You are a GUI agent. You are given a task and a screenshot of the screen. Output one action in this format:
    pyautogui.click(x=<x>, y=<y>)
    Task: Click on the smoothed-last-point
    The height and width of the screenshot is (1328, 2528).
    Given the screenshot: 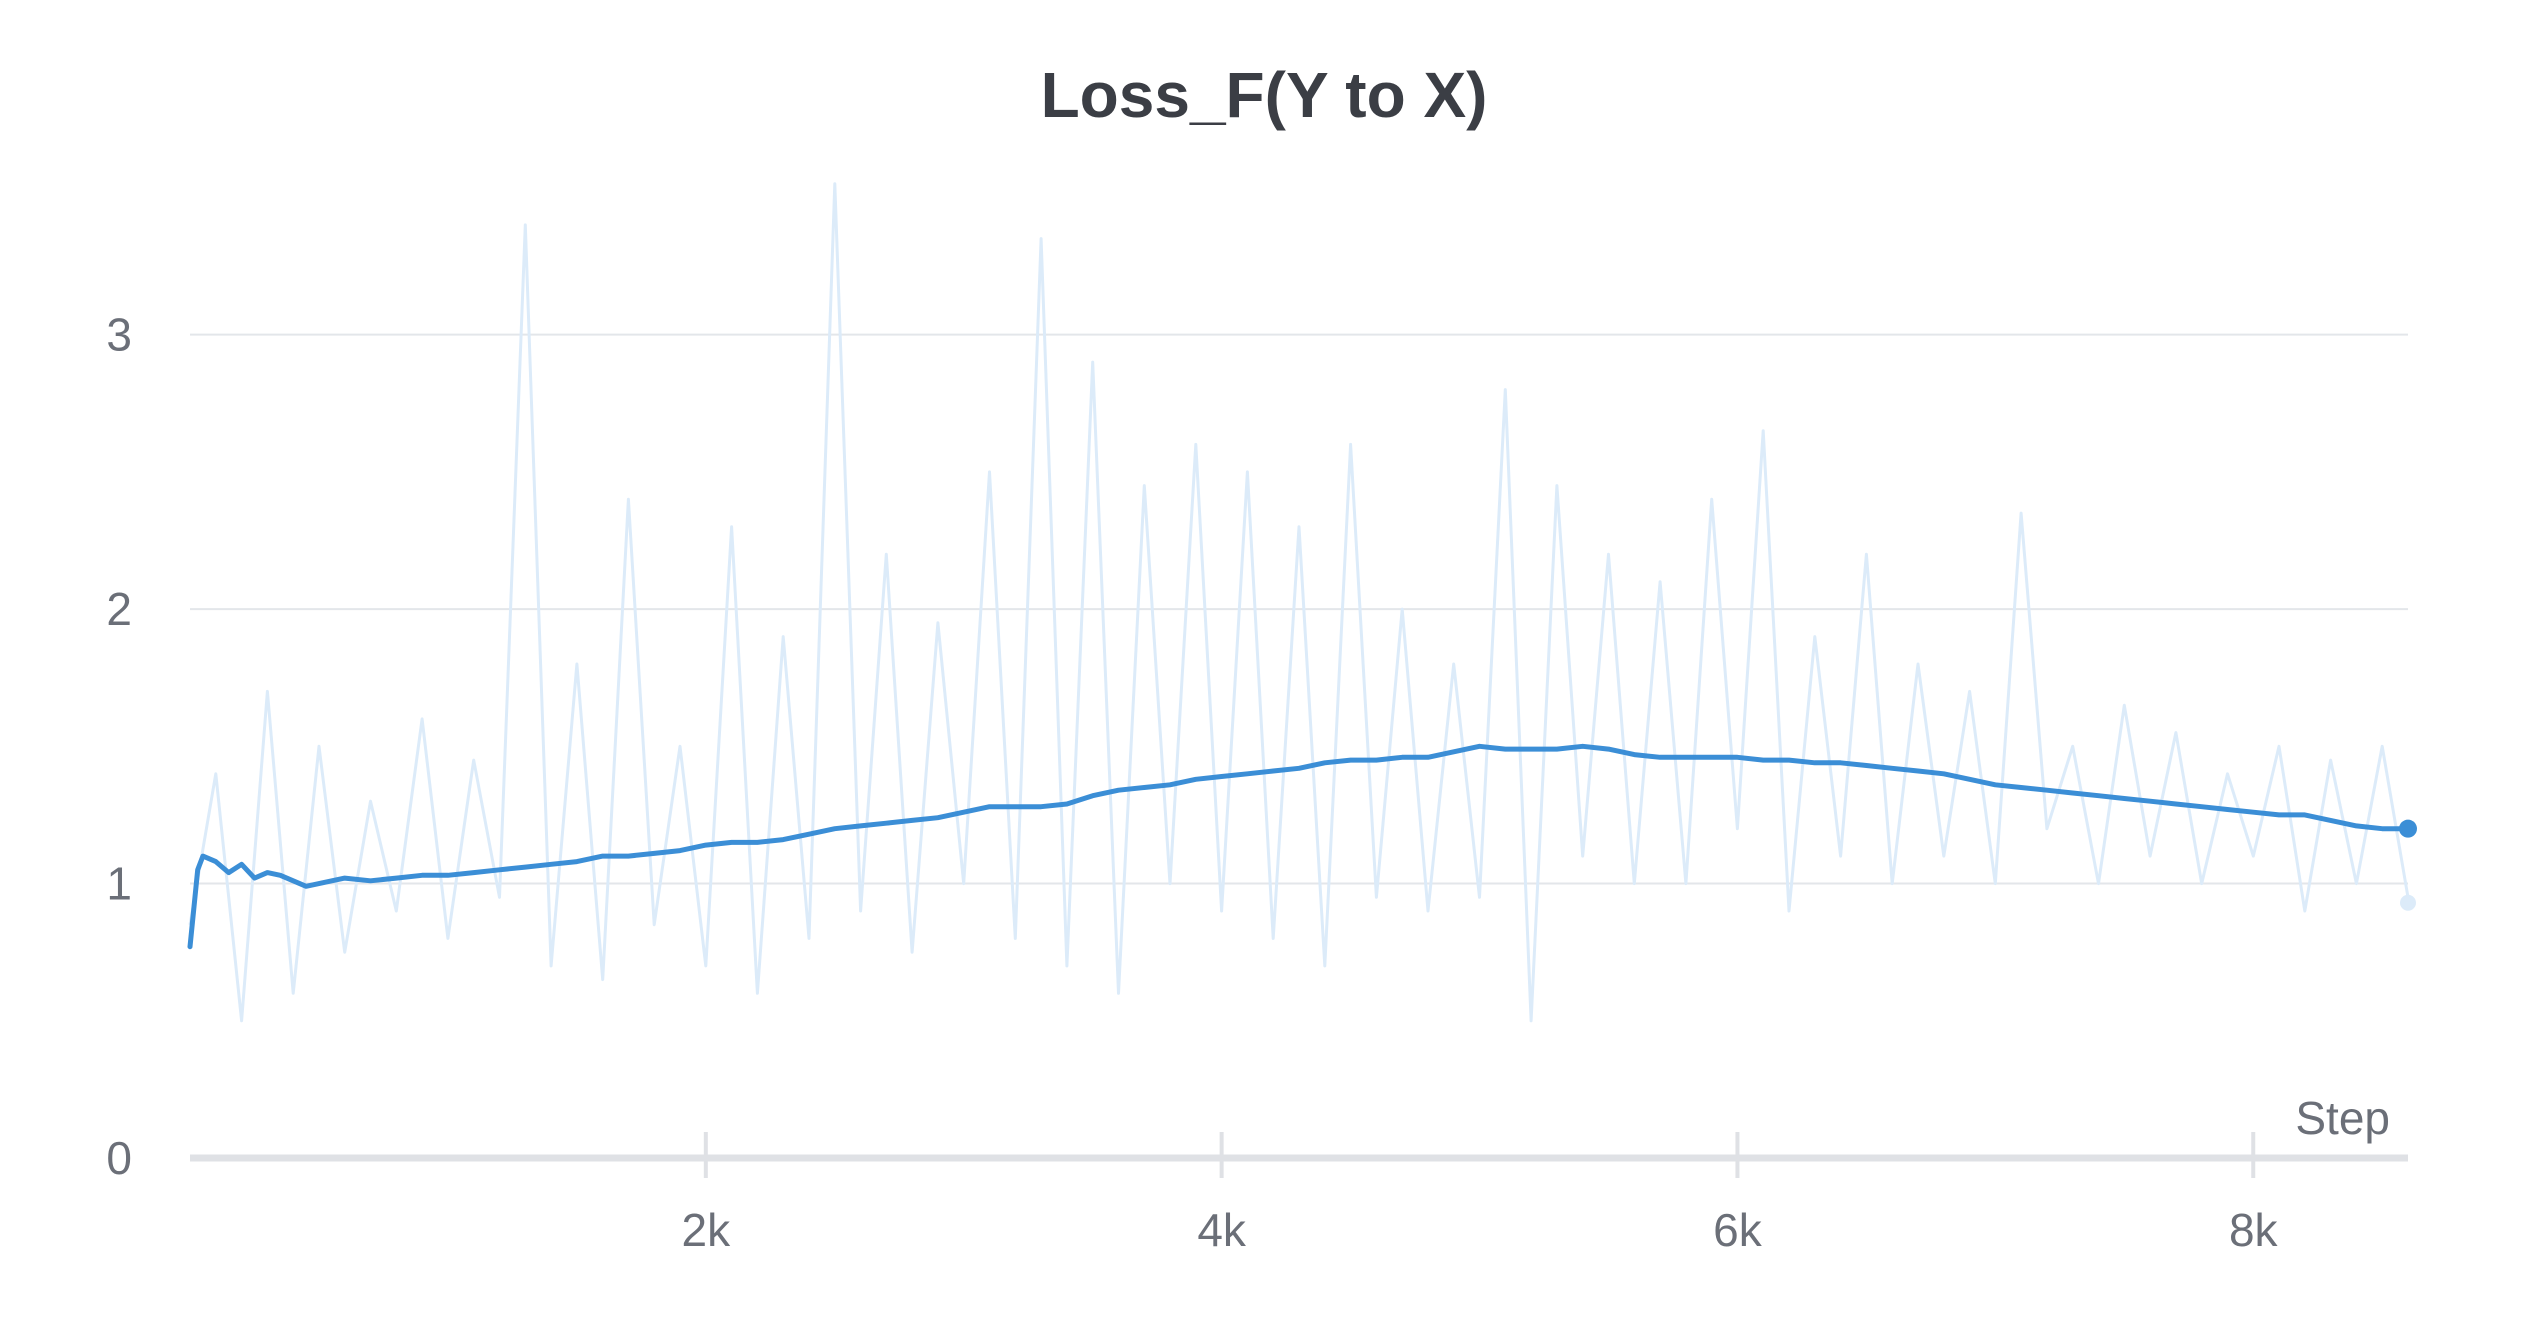 What is the action you would take?
    pyautogui.click(x=2408, y=828)
    